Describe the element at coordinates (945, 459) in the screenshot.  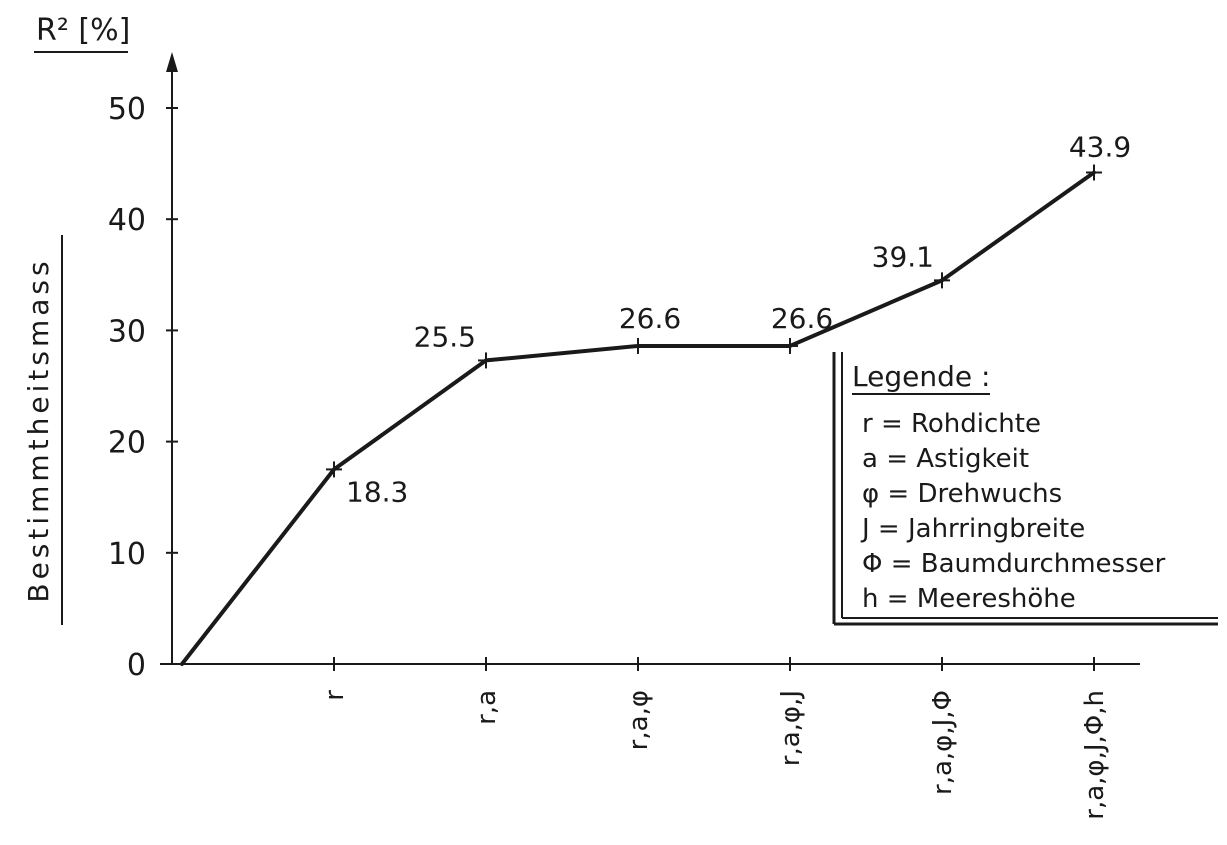
I see `legend-item: a = Astigkeit` at that location.